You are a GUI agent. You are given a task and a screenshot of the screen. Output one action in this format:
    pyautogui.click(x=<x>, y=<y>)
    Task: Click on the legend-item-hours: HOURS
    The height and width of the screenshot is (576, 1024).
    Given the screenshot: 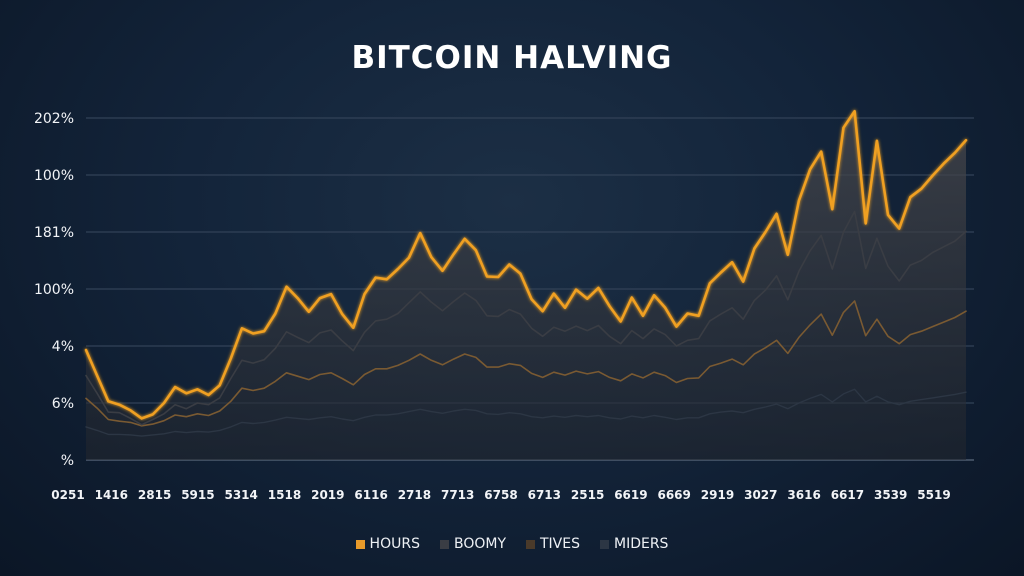 What is the action you would take?
    pyautogui.click(x=387, y=544)
    